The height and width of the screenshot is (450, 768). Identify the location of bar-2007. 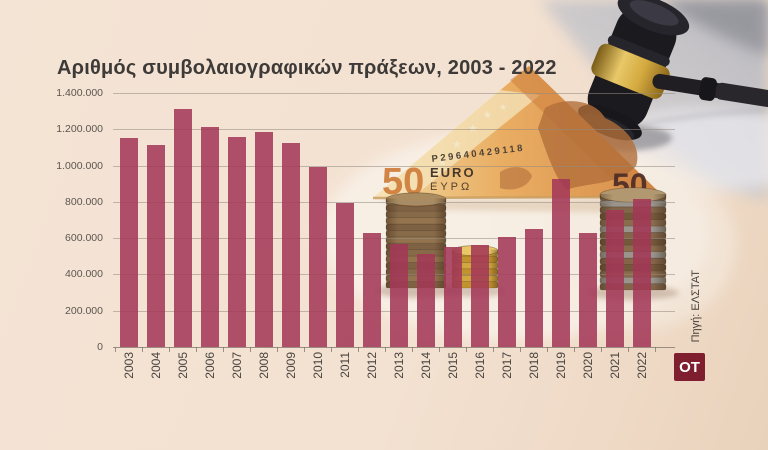
(236, 242).